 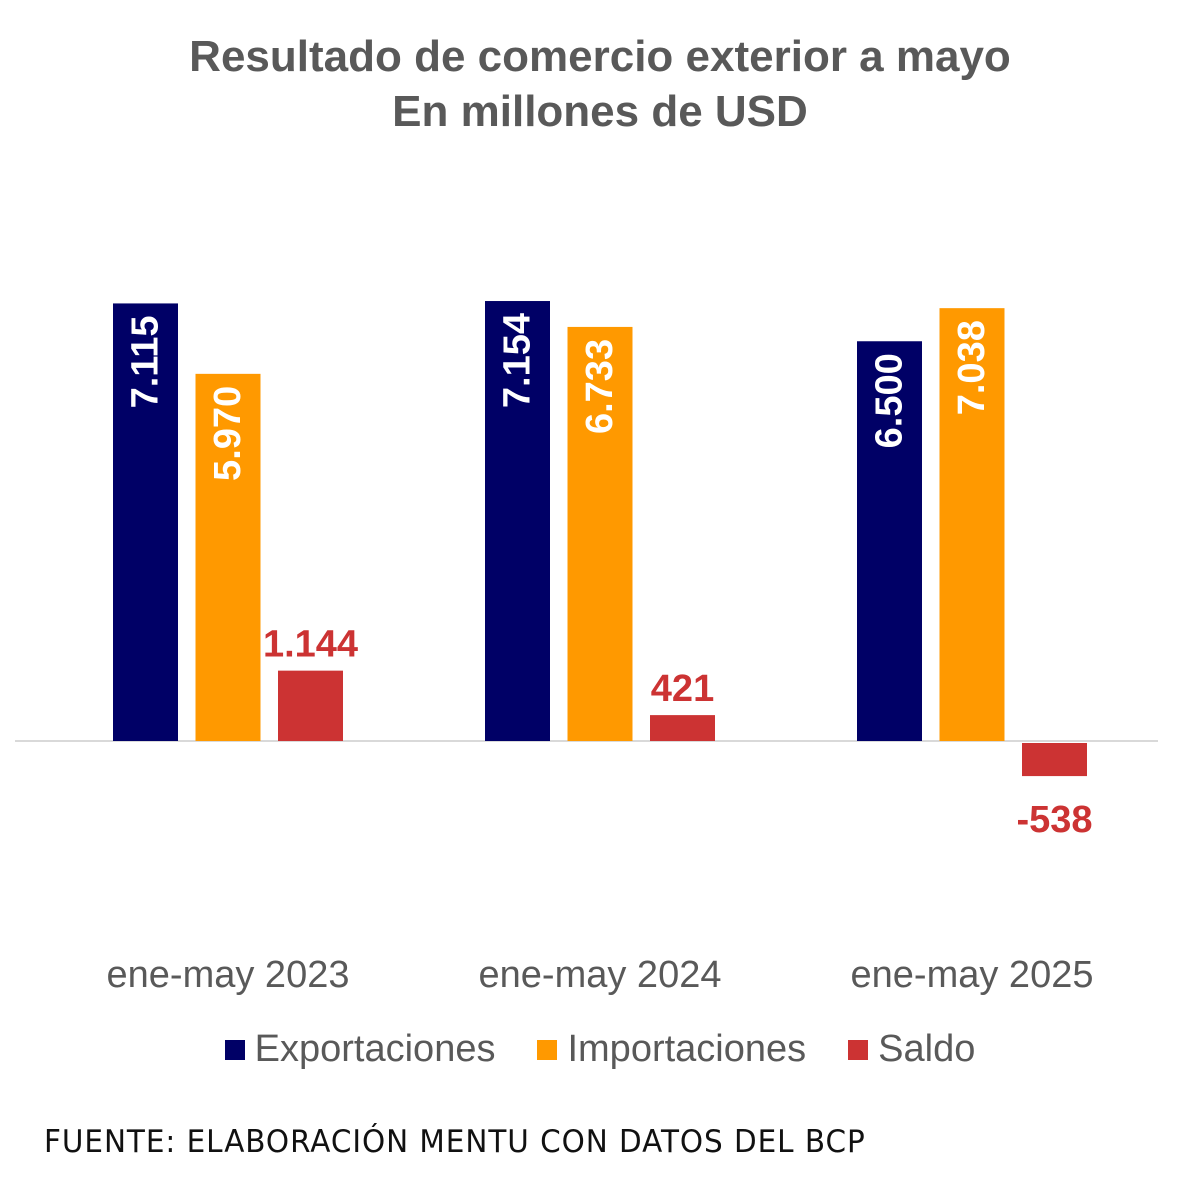 I want to click on data-label: 6.500, so click(x=890, y=400).